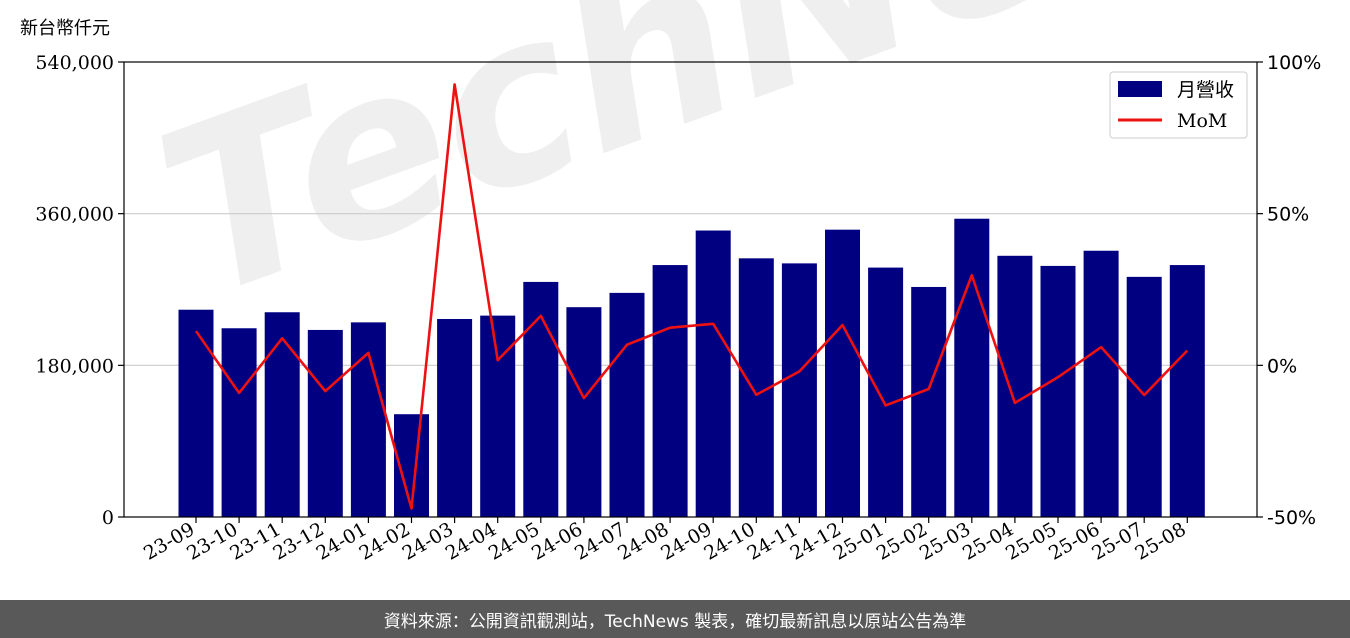 This screenshot has height=638, width=1350. What do you see at coordinates (1294, 63) in the screenshot?
I see `right-tick-label: 100%` at bounding box center [1294, 63].